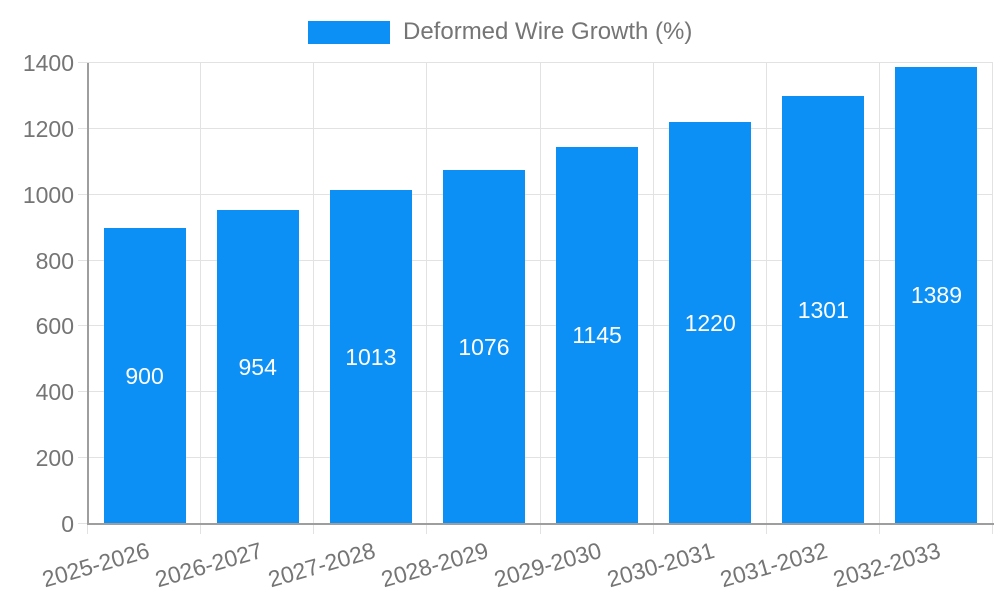  Describe the element at coordinates (661, 565) in the screenshot. I see `x-axis-label: 2030-2031` at that location.